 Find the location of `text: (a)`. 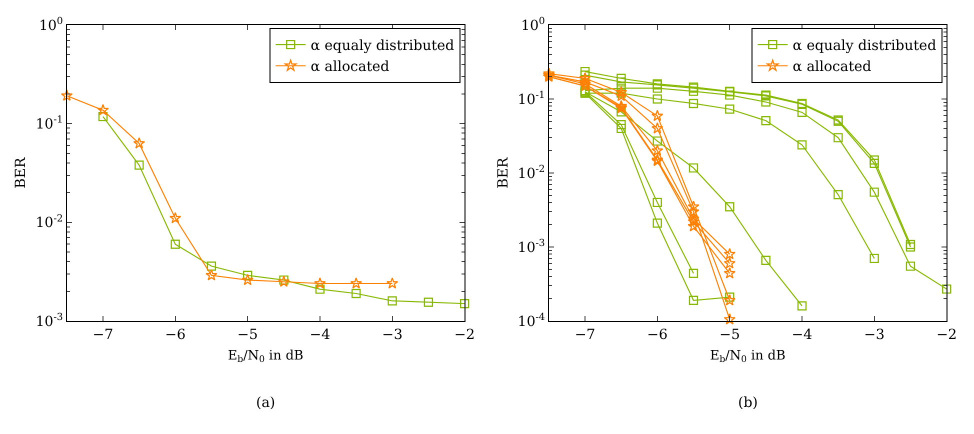

text: (a) is located at coordinates (266, 403).